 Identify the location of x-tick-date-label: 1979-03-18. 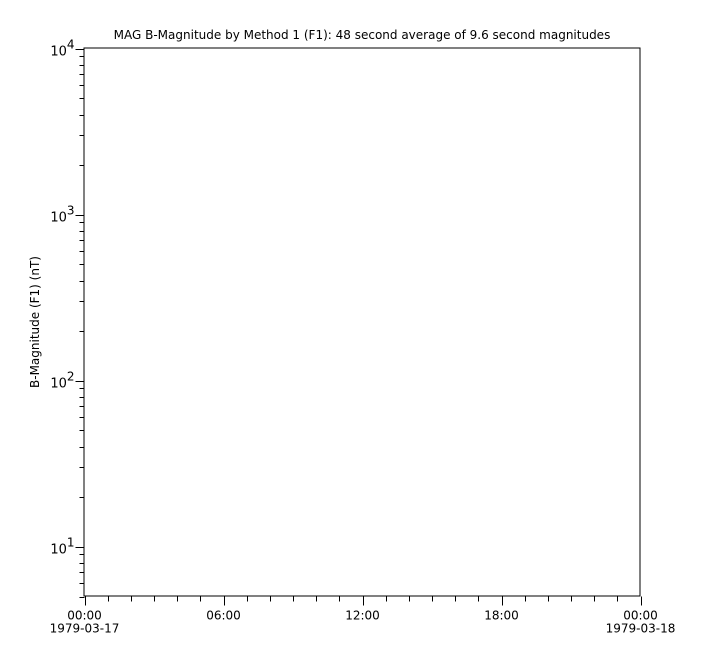
(641, 629).